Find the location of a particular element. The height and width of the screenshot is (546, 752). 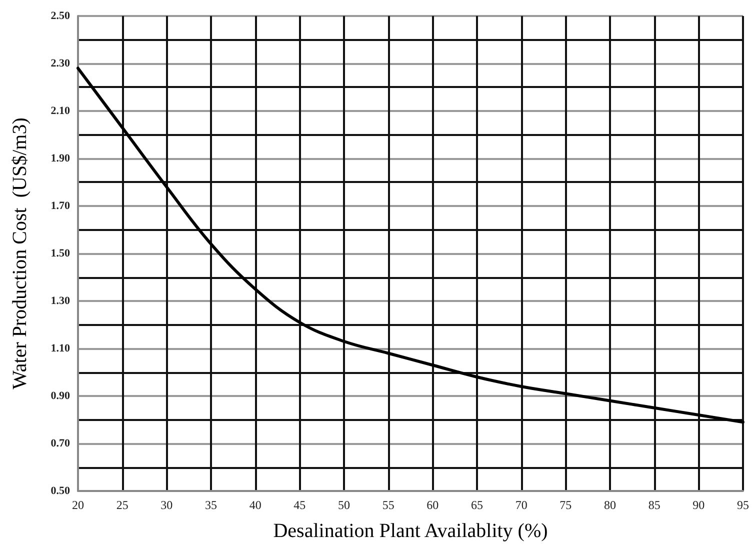

x-axis-title: Desalination Plant Availablity (%) is located at coordinates (410, 531).